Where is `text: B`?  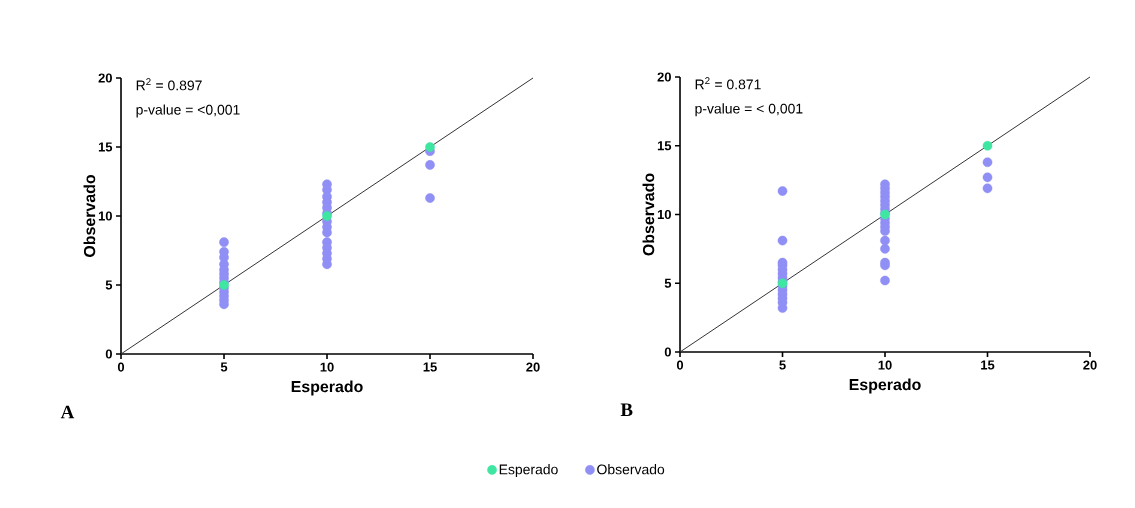 text: B is located at coordinates (626, 409).